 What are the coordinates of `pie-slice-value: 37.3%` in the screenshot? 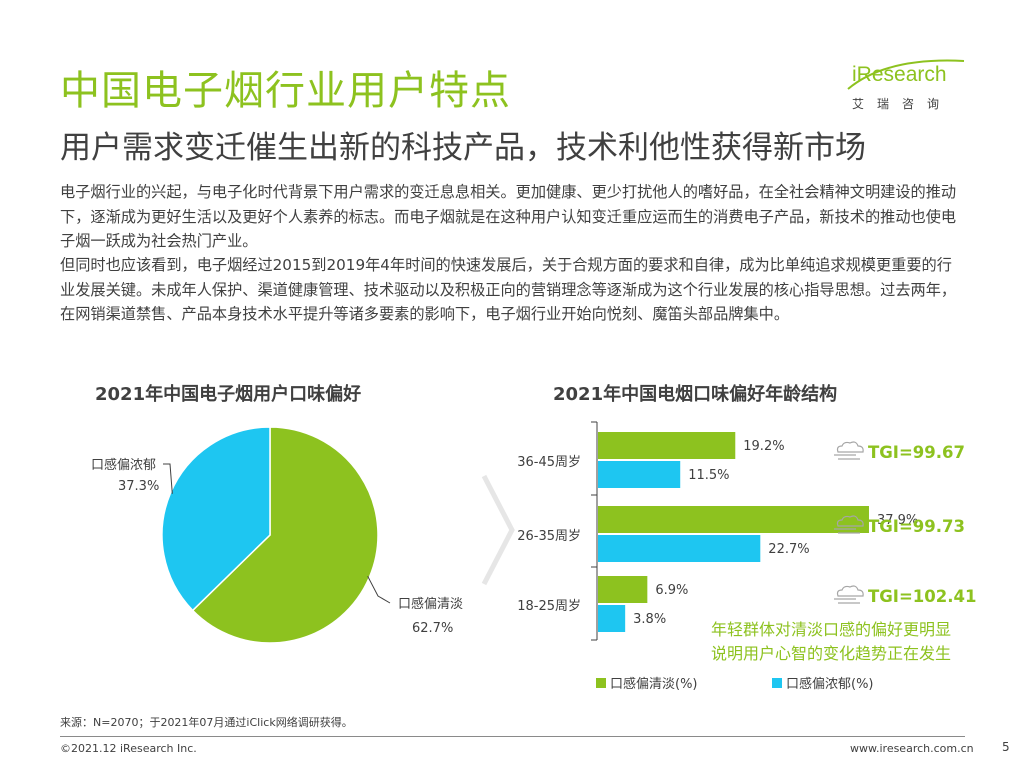 It's located at (138, 486).